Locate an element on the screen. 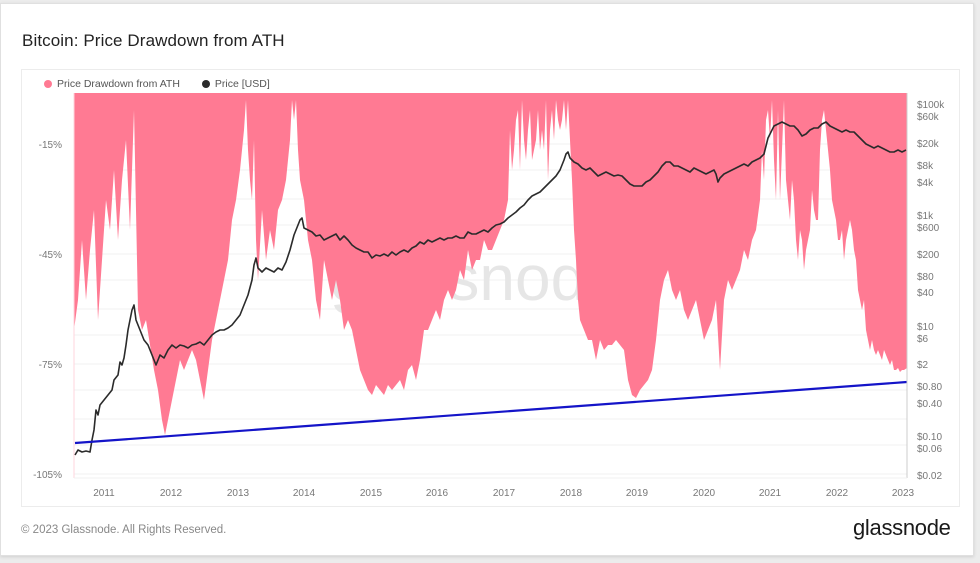  y-right-tick: $600 is located at coordinates (928, 228).